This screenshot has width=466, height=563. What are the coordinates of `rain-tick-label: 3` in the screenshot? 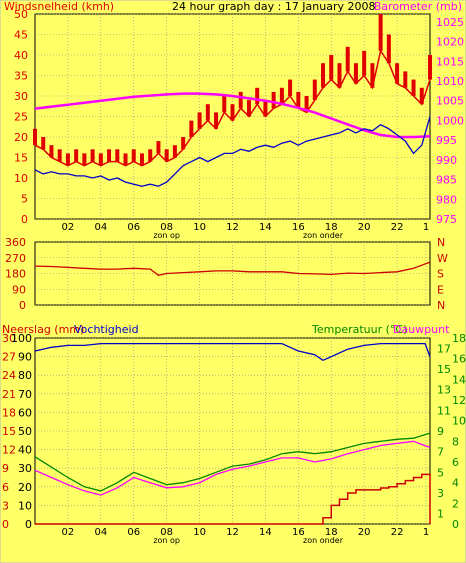 It's located at (5, 505).